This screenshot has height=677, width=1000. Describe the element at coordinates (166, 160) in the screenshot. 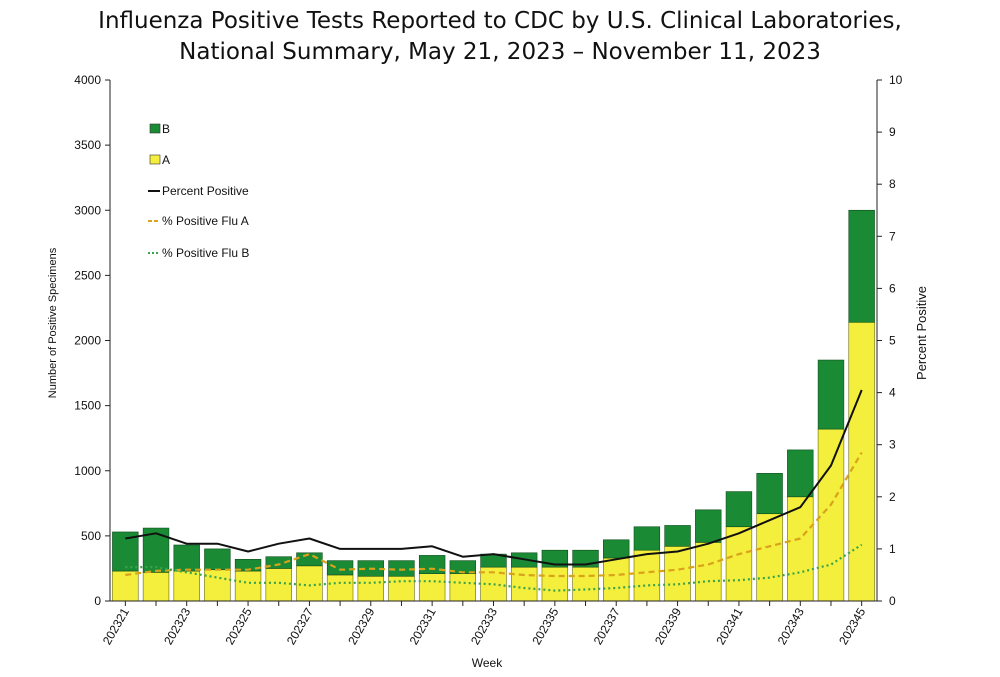

I see `legend-label: A` at that location.